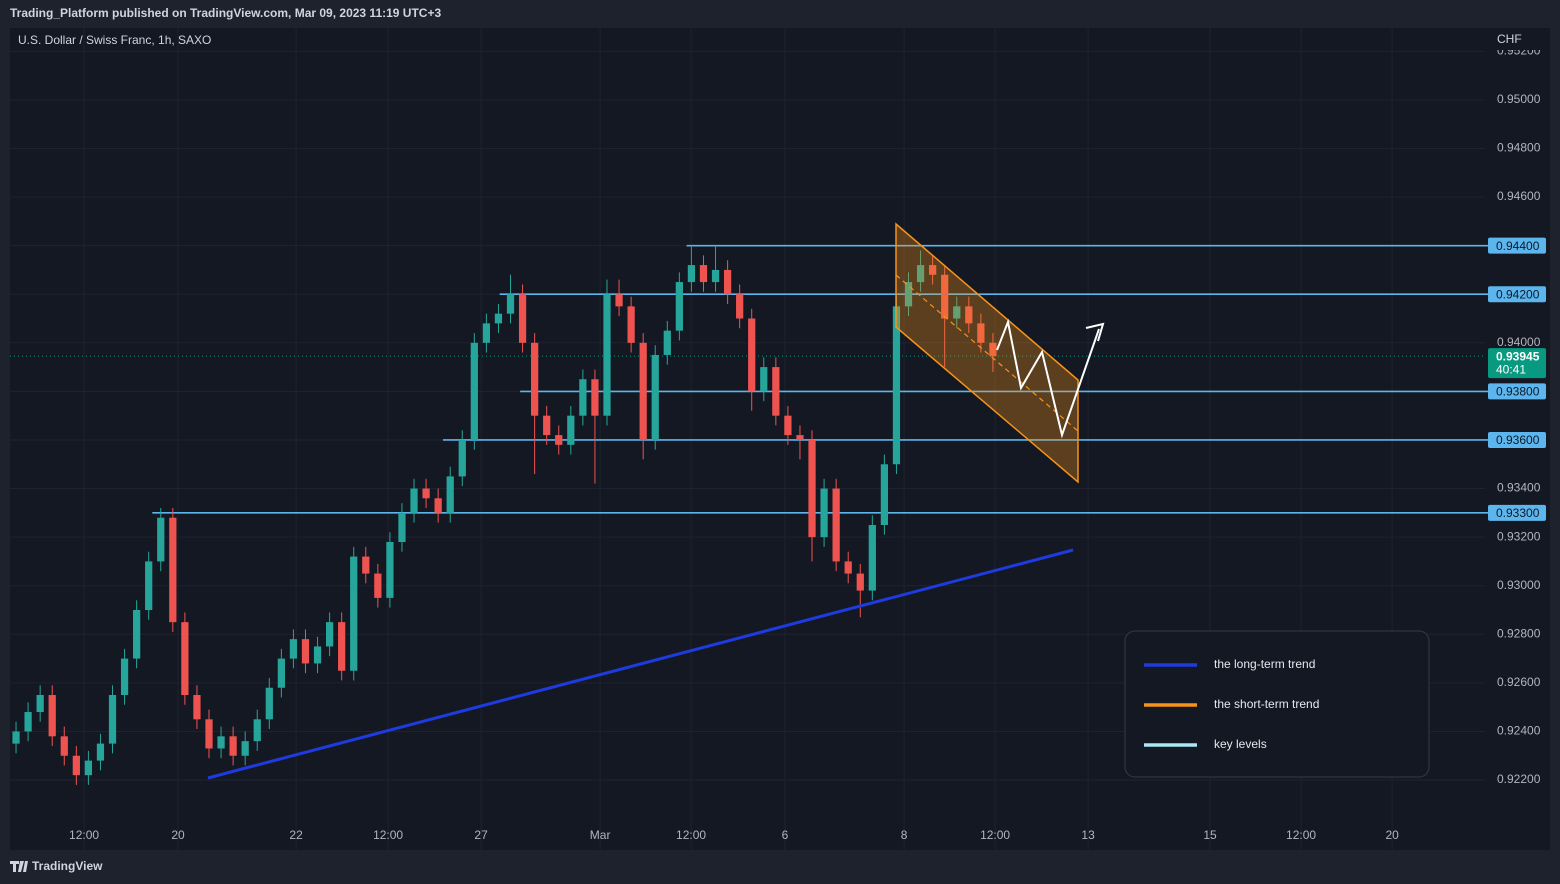 This screenshot has width=1560, height=884. What do you see at coordinates (481, 835) in the screenshot?
I see `x-tick-label: 27` at bounding box center [481, 835].